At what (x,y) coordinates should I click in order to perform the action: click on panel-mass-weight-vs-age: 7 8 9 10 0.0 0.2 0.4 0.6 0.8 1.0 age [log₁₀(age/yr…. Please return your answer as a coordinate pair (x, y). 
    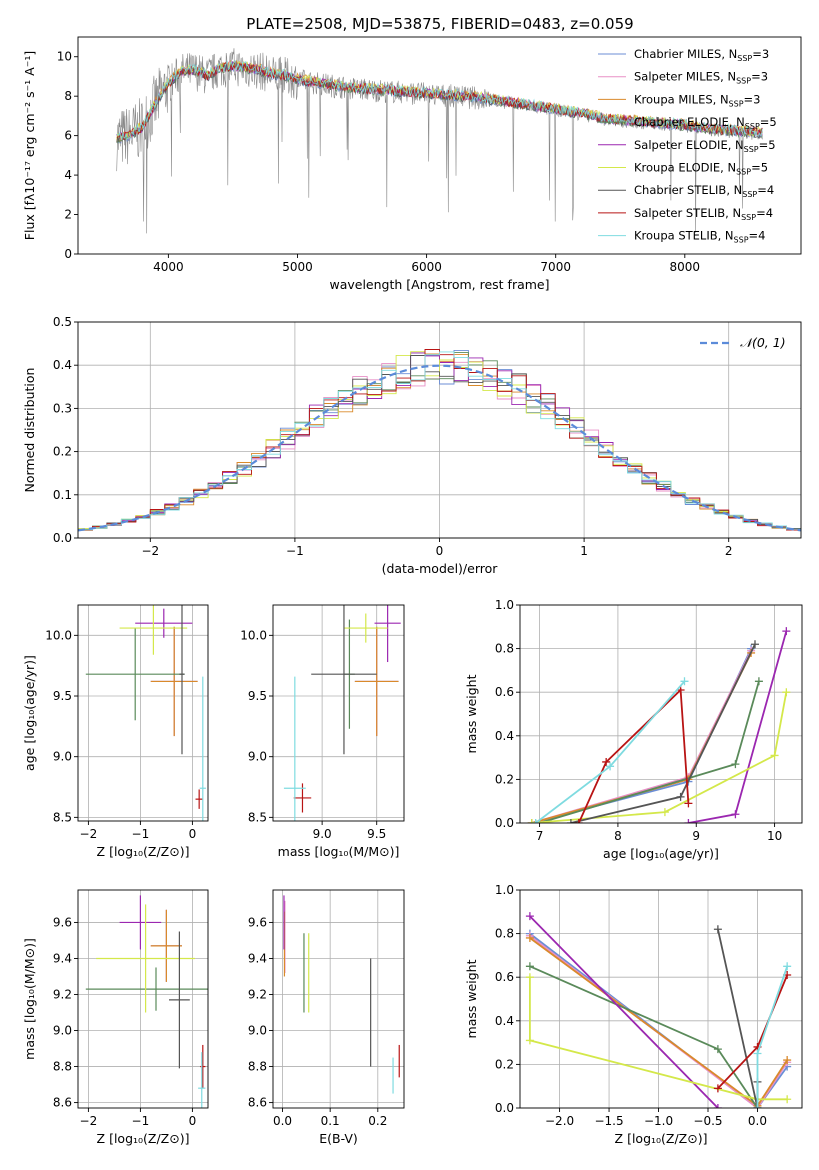
    Looking at the image, I should click on (633, 729).